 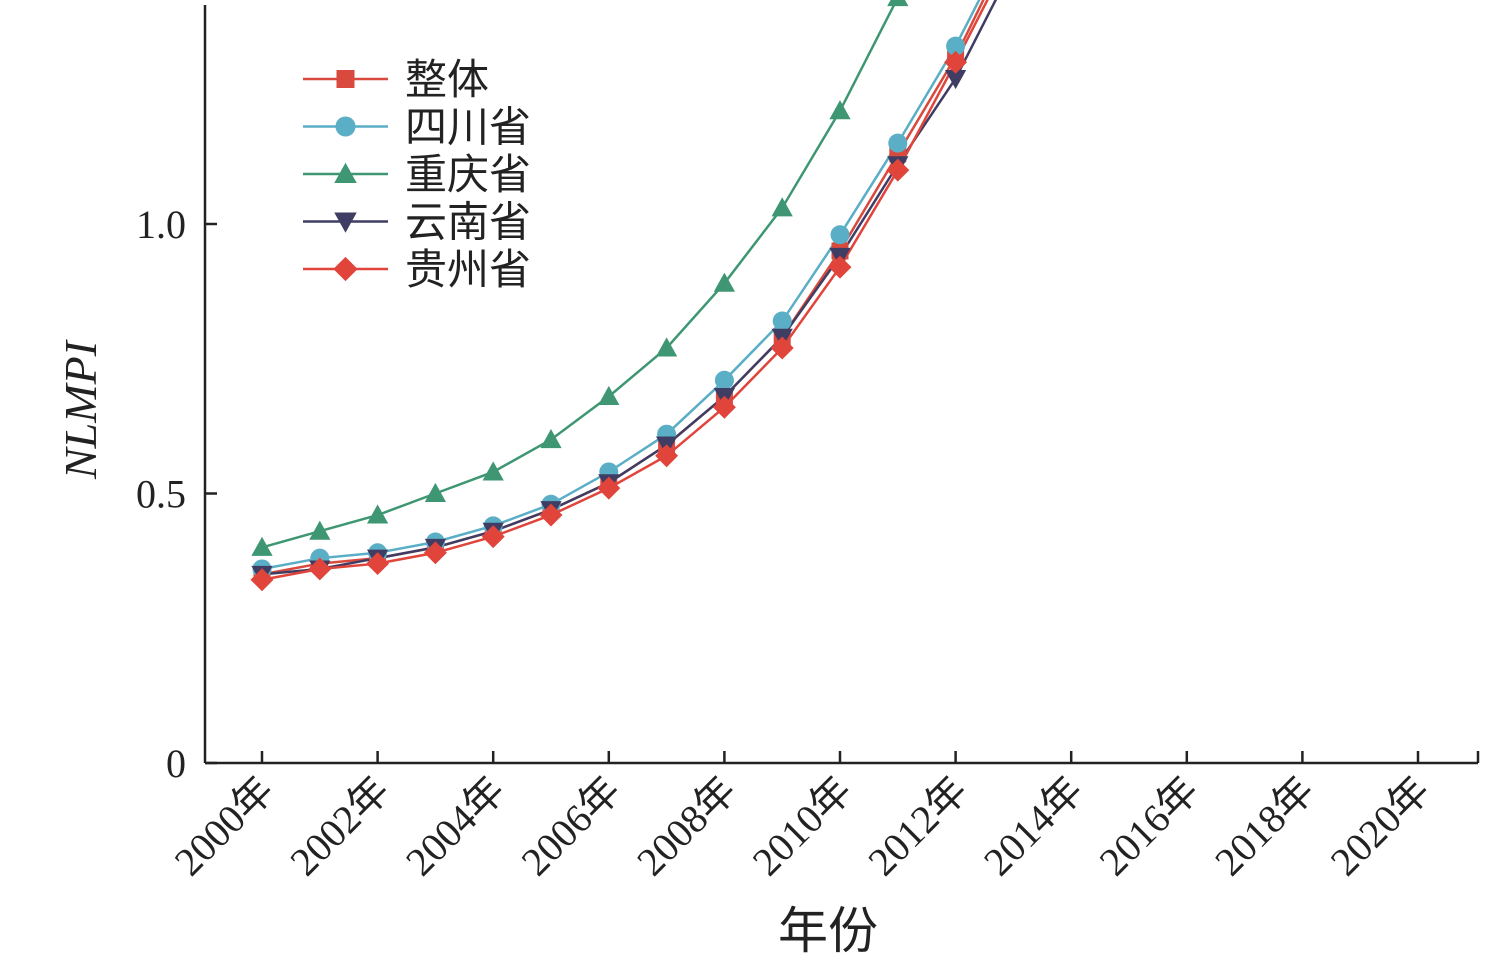 I want to click on y-ticks: 00.51.01.52.02.5, so click(x=176, y=494).